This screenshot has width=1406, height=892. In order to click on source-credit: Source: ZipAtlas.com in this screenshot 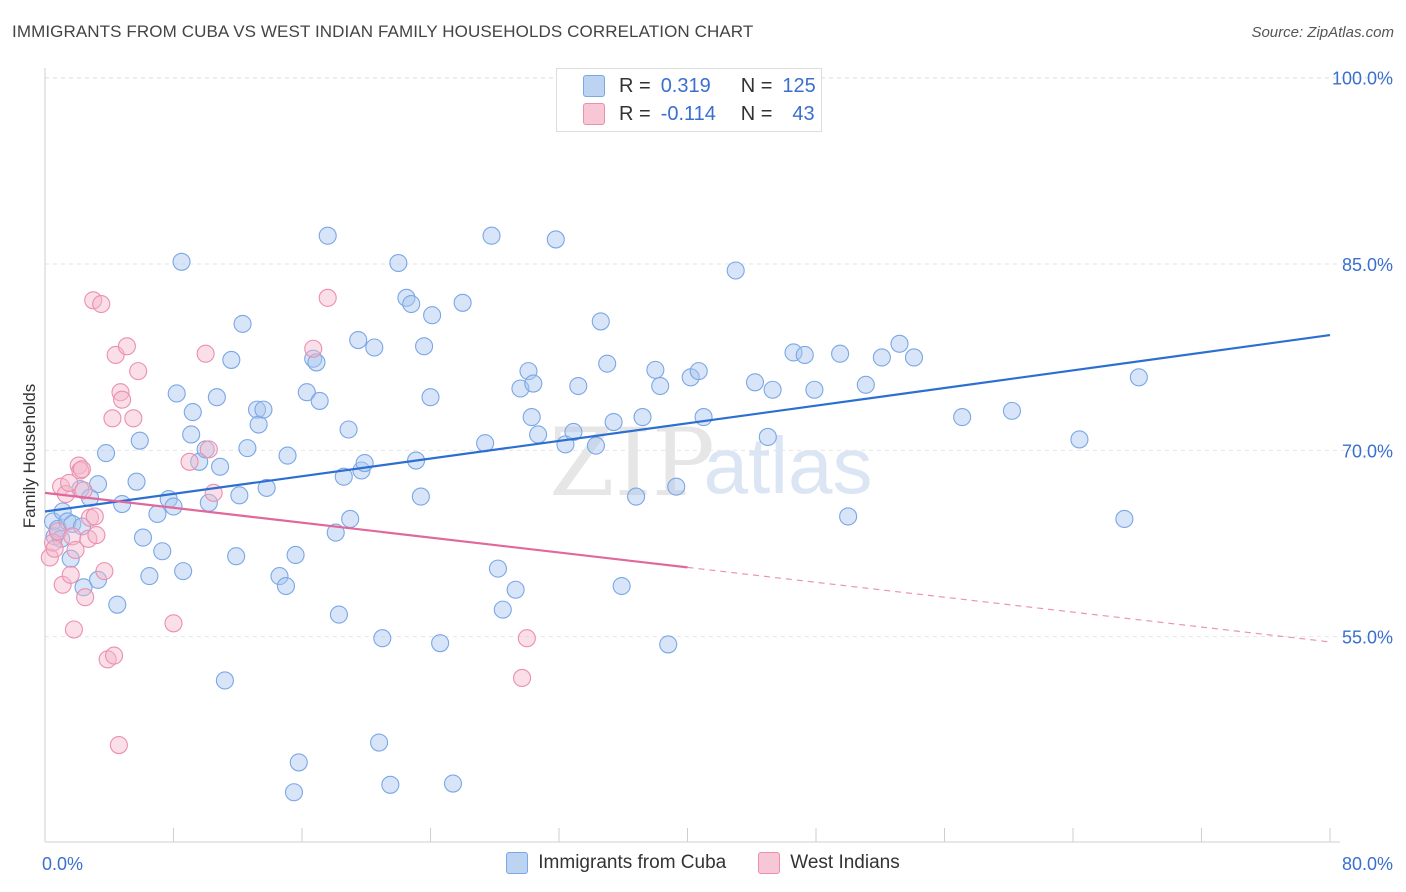, I will do `click(1322, 32)`.